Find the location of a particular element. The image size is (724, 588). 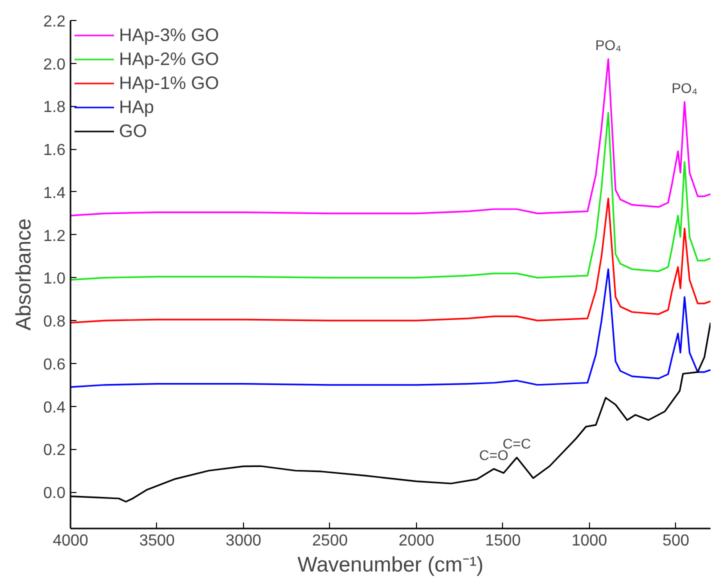

y-tick-label: 1.6 is located at coordinates (54, 151).